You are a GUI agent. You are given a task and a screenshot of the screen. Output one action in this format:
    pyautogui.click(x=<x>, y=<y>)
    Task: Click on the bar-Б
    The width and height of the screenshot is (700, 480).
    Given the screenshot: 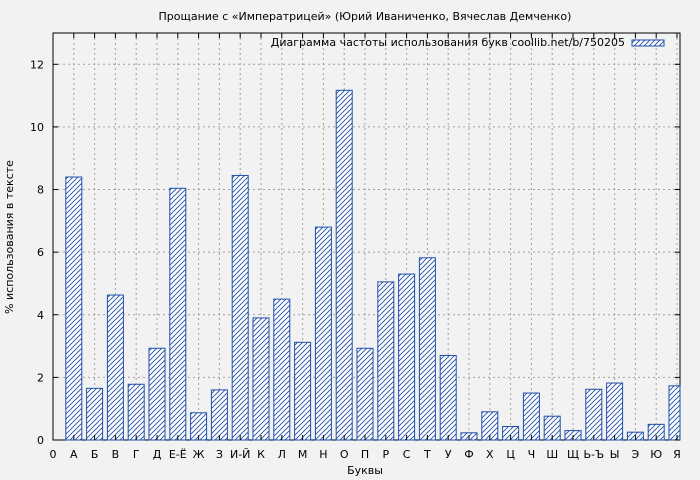 What is the action you would take?
    pyautogui.click(x=95, y=414)
    